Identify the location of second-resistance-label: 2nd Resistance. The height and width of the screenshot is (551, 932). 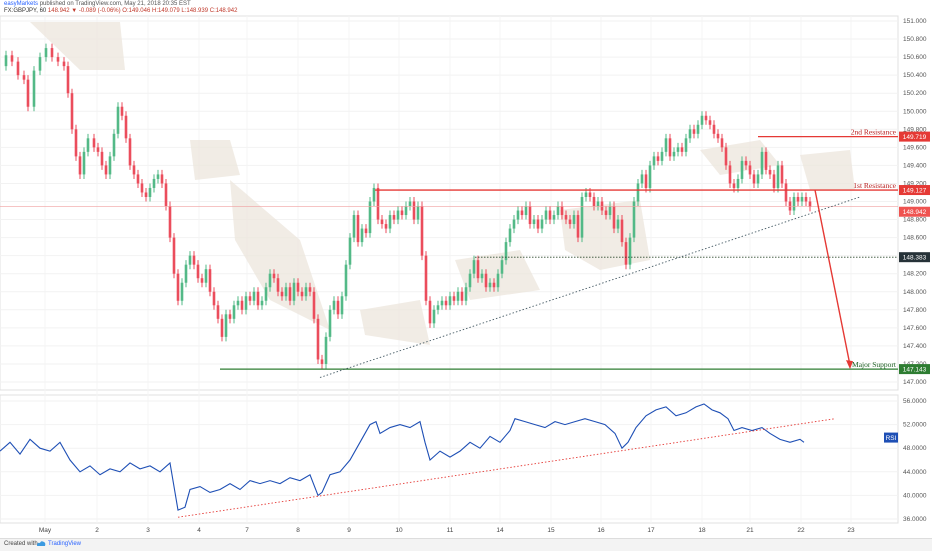
(874, 132).